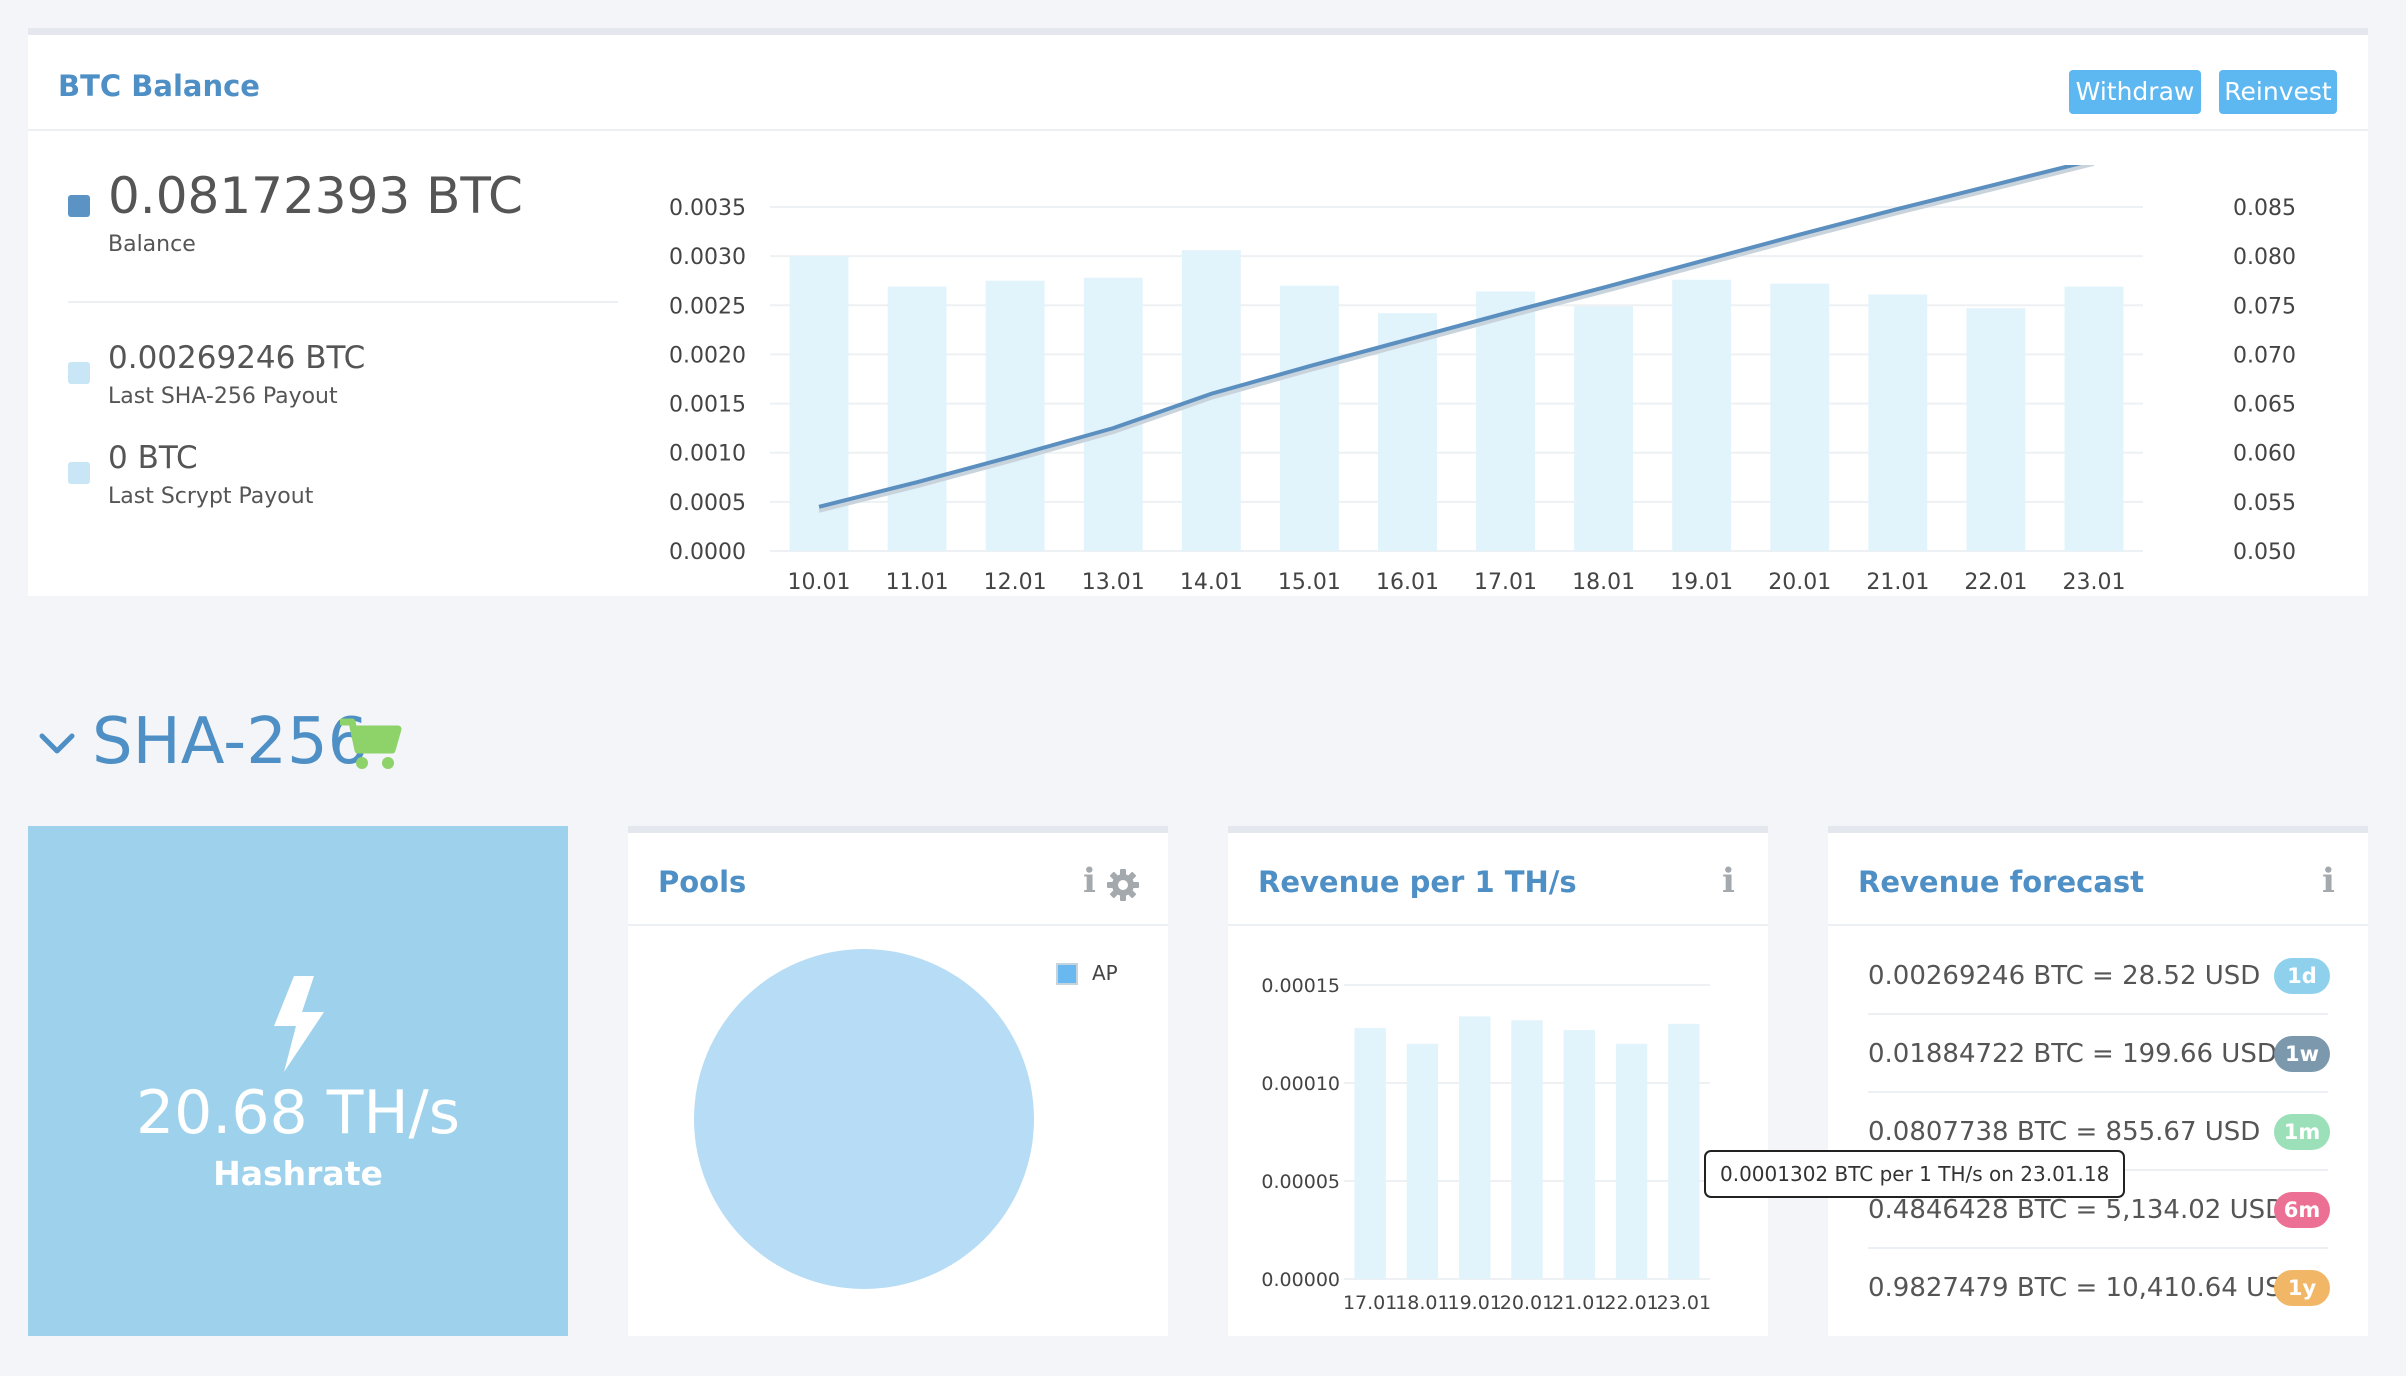 The width and height of the screenshot is (2406, 1376). Describe the element at coordinates (1684, 1303) in the screenshot. I see `x-tick-label: 23.01` at that location.